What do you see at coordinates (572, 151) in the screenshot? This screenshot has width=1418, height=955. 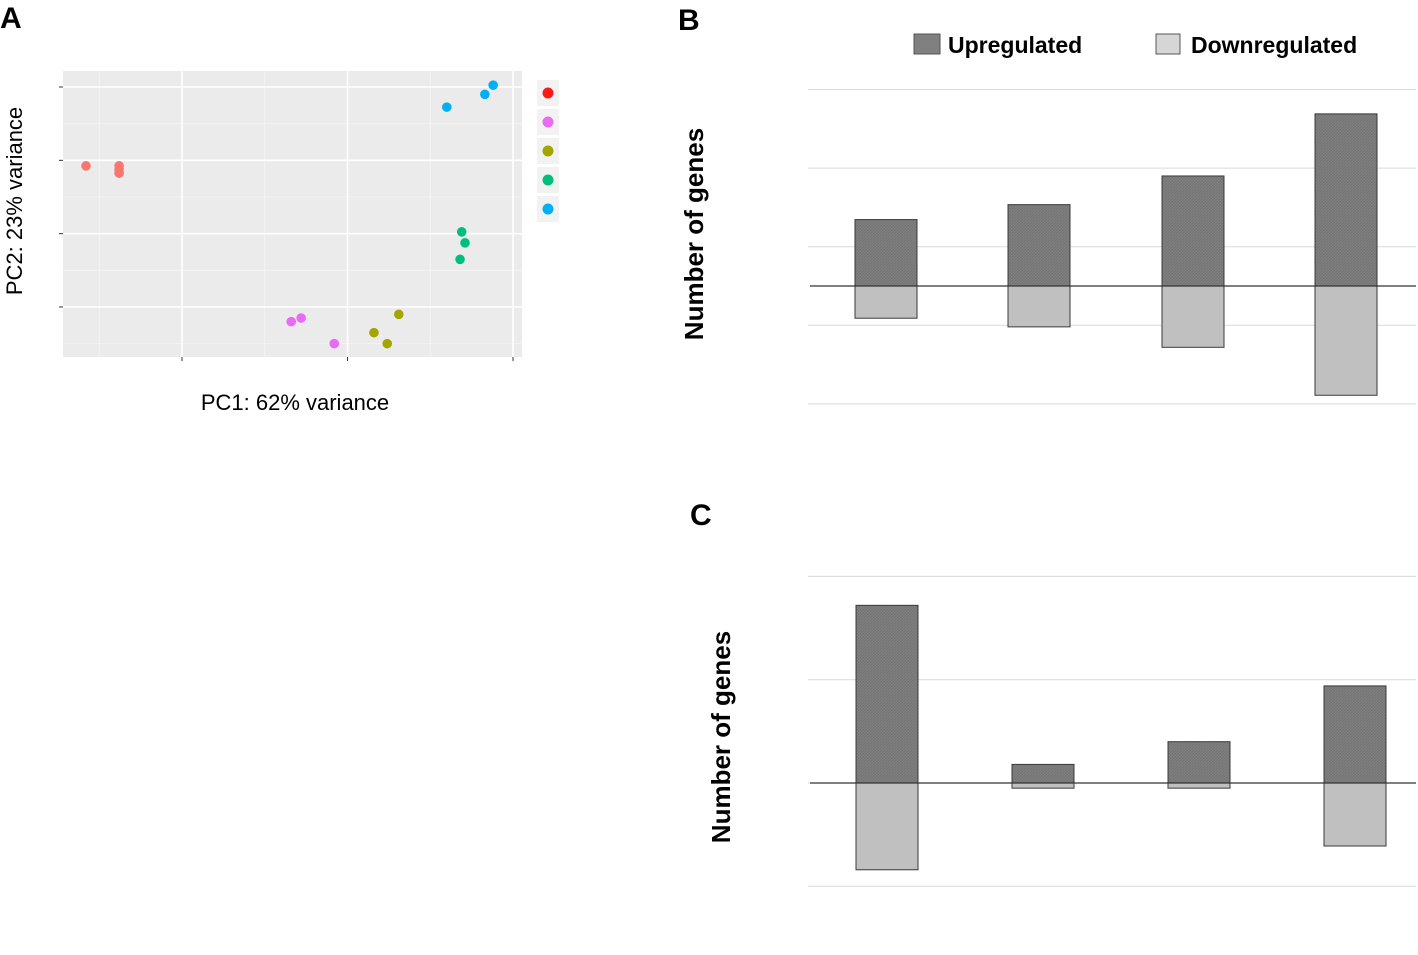 I see `pca-legend` at bounding box center [572, 151].